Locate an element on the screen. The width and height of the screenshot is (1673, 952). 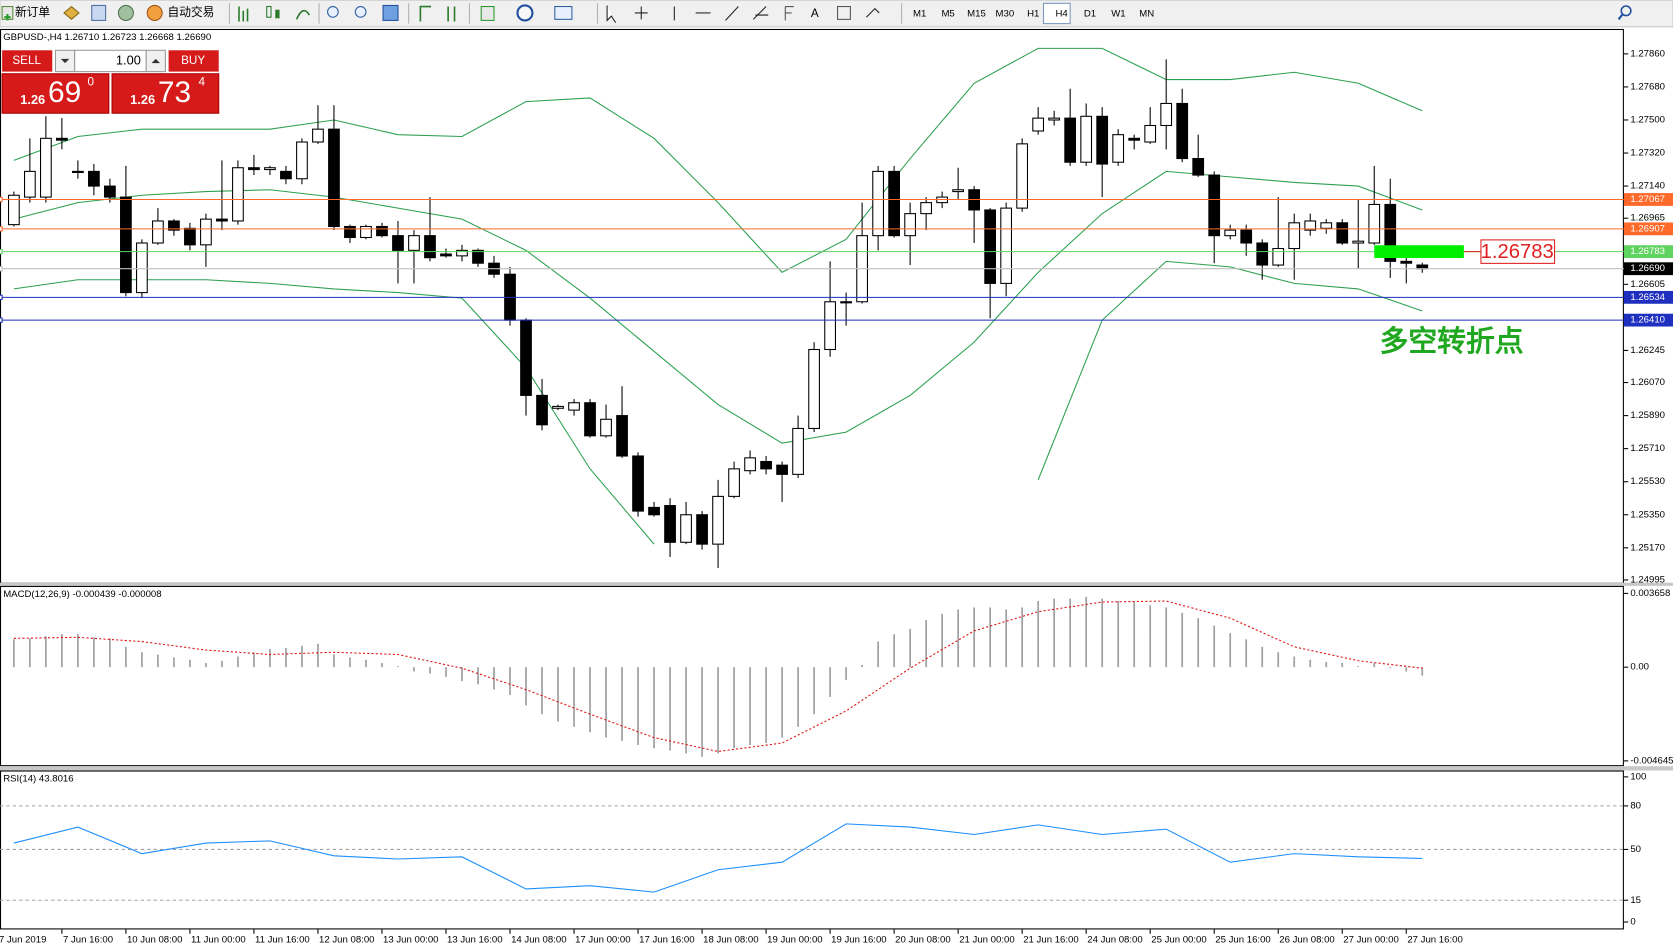
toolbar is located at coordinates (836, 14).